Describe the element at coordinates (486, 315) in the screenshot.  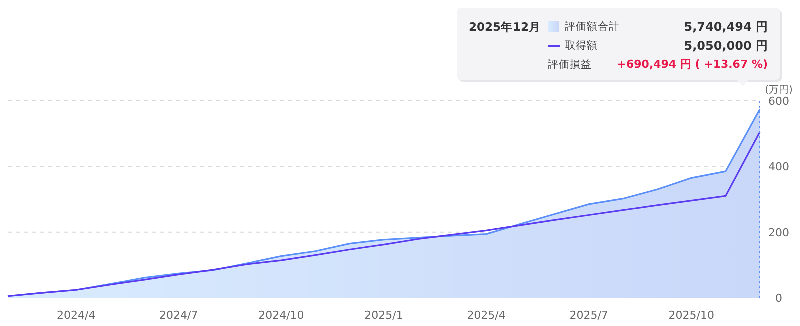
I see `x-tick-label: 2025/4` at that location.